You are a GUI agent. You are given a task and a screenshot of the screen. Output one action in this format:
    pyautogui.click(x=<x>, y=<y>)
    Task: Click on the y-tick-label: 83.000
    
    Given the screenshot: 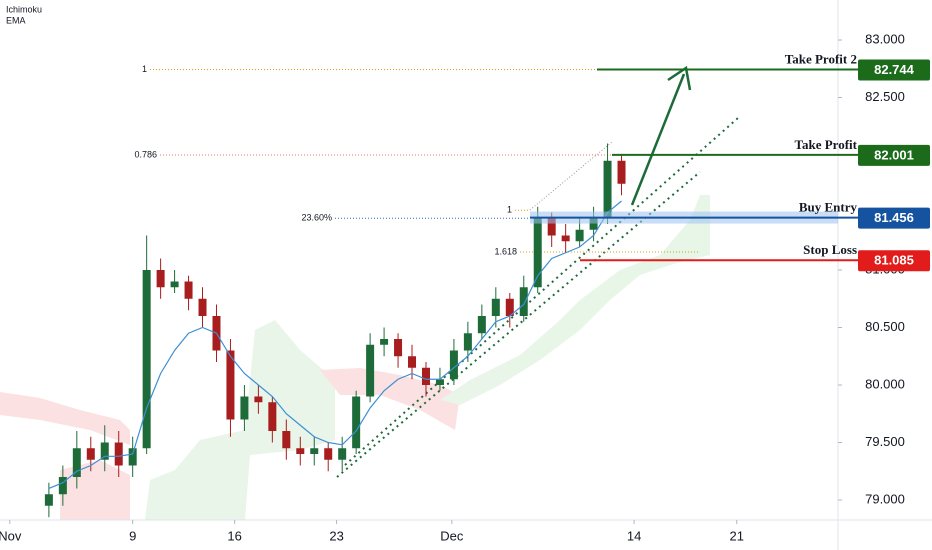 What is the action you would take?
    pyautogui.click(x=885, y=38)
    